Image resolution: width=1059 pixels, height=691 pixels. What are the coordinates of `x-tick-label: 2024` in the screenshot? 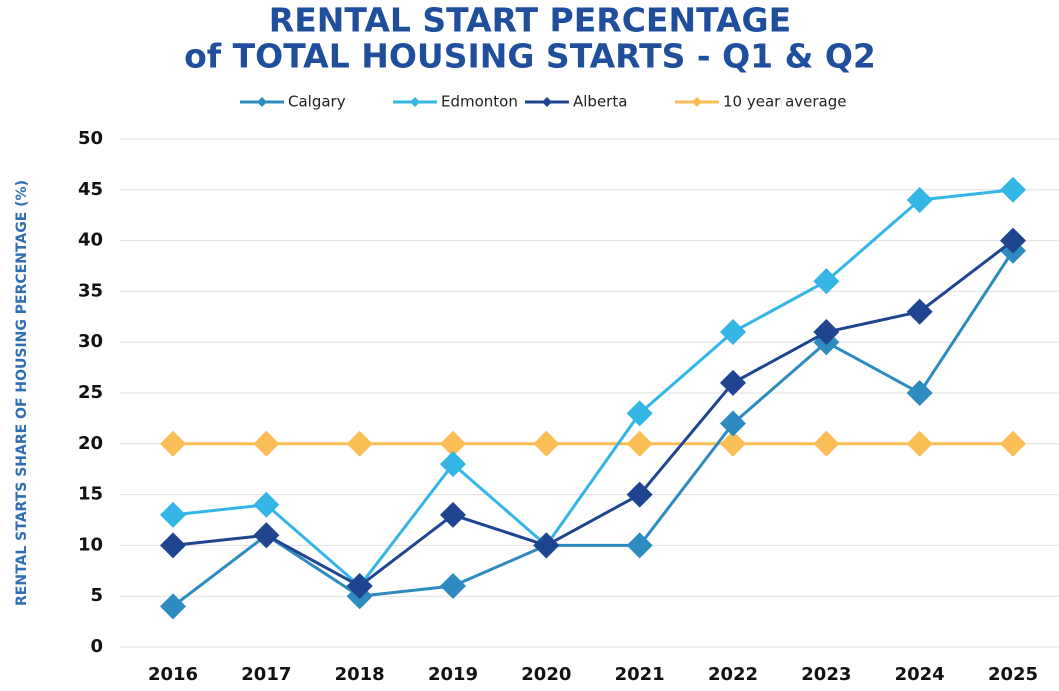 It's located at (920, 674).